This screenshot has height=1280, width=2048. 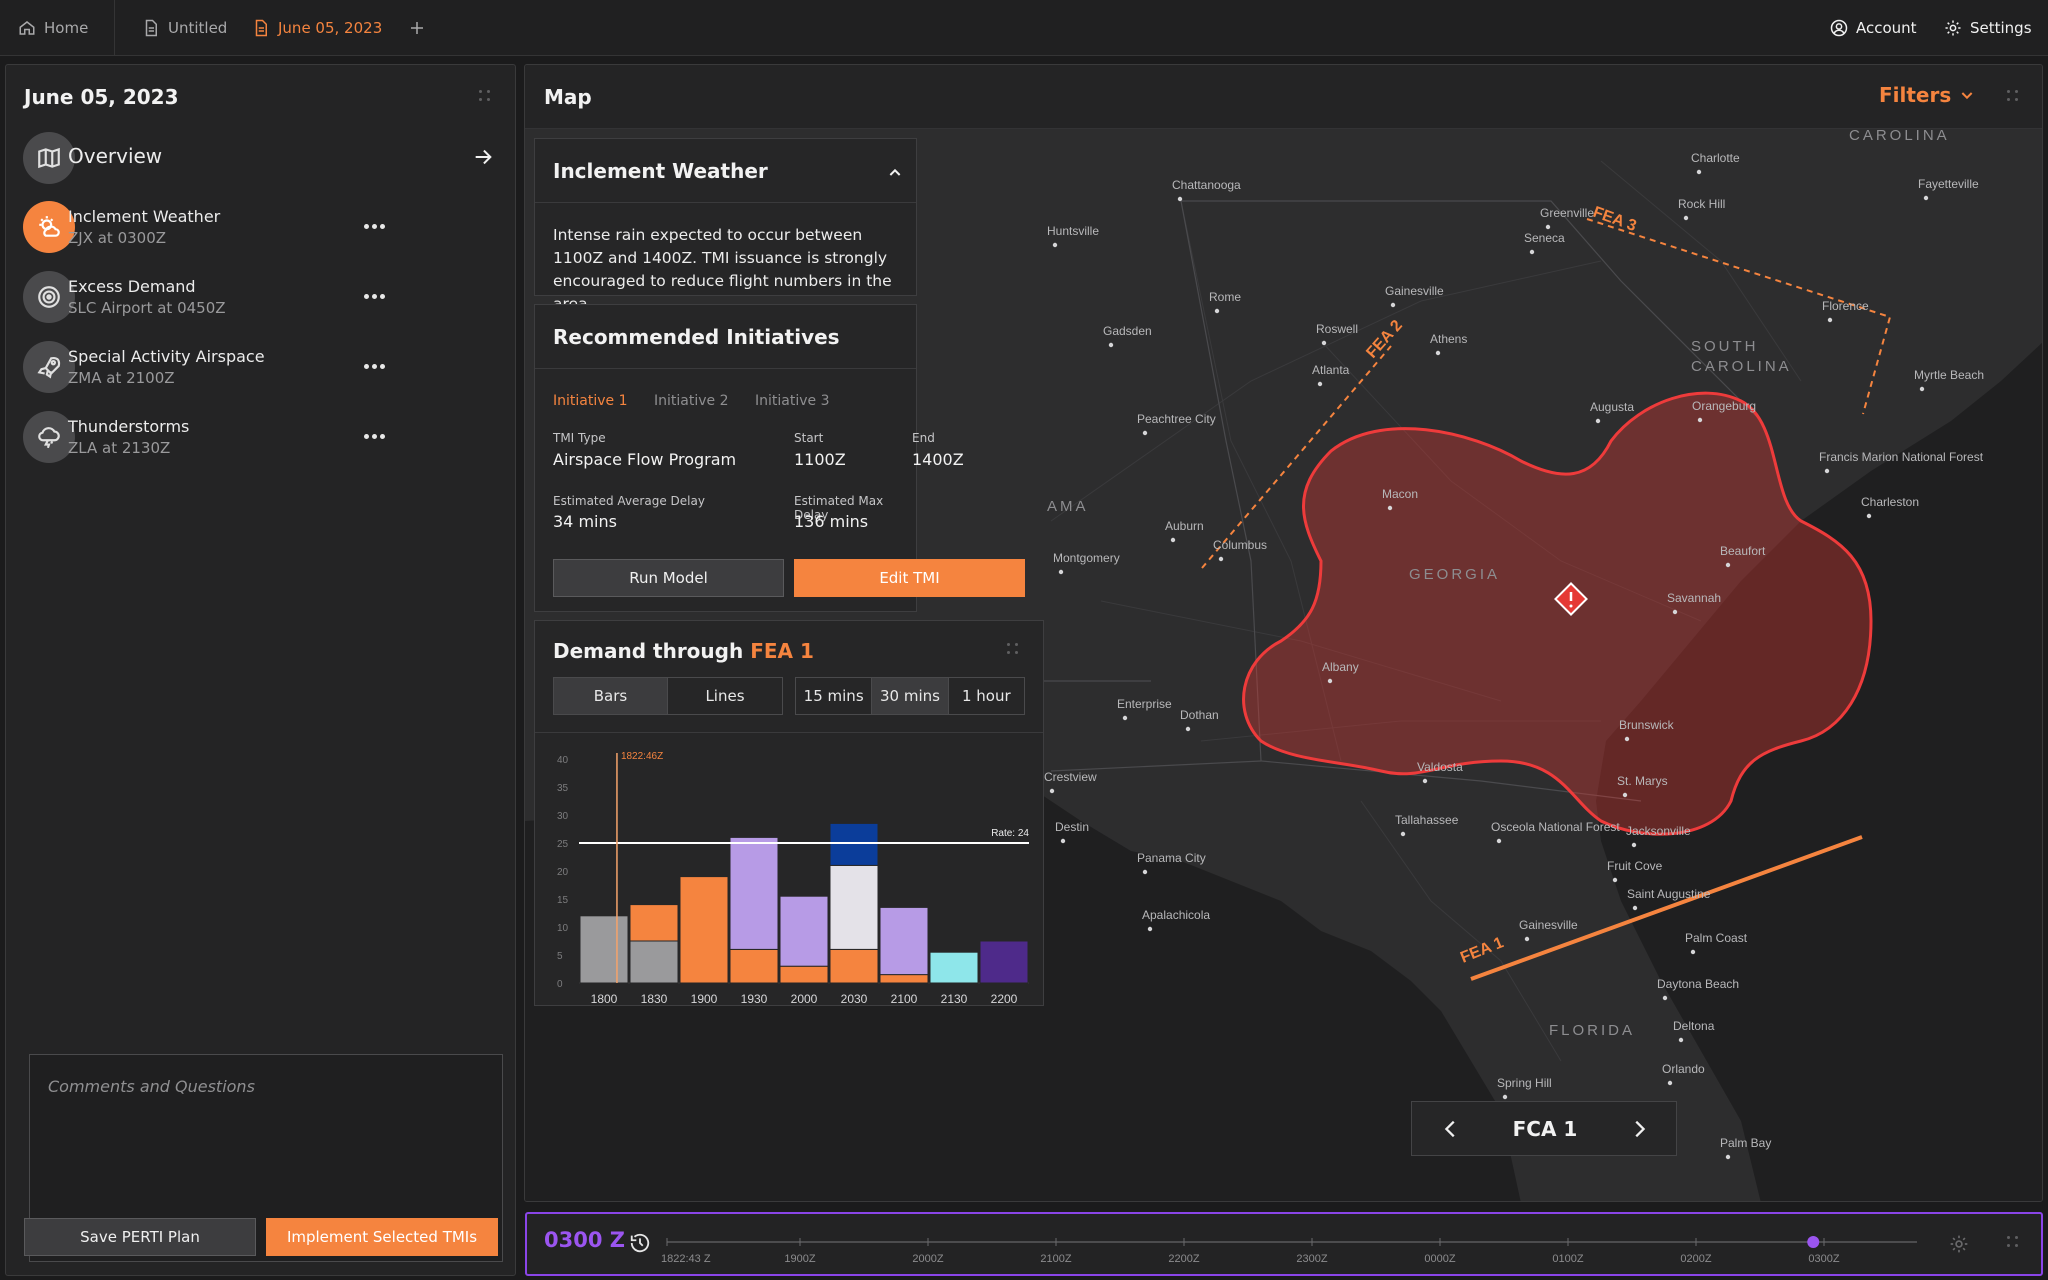 What do you see at coordinates (1988, 28) in the screenshot?
I see `settings-button: Settings` at bounding box center [1988, 28].